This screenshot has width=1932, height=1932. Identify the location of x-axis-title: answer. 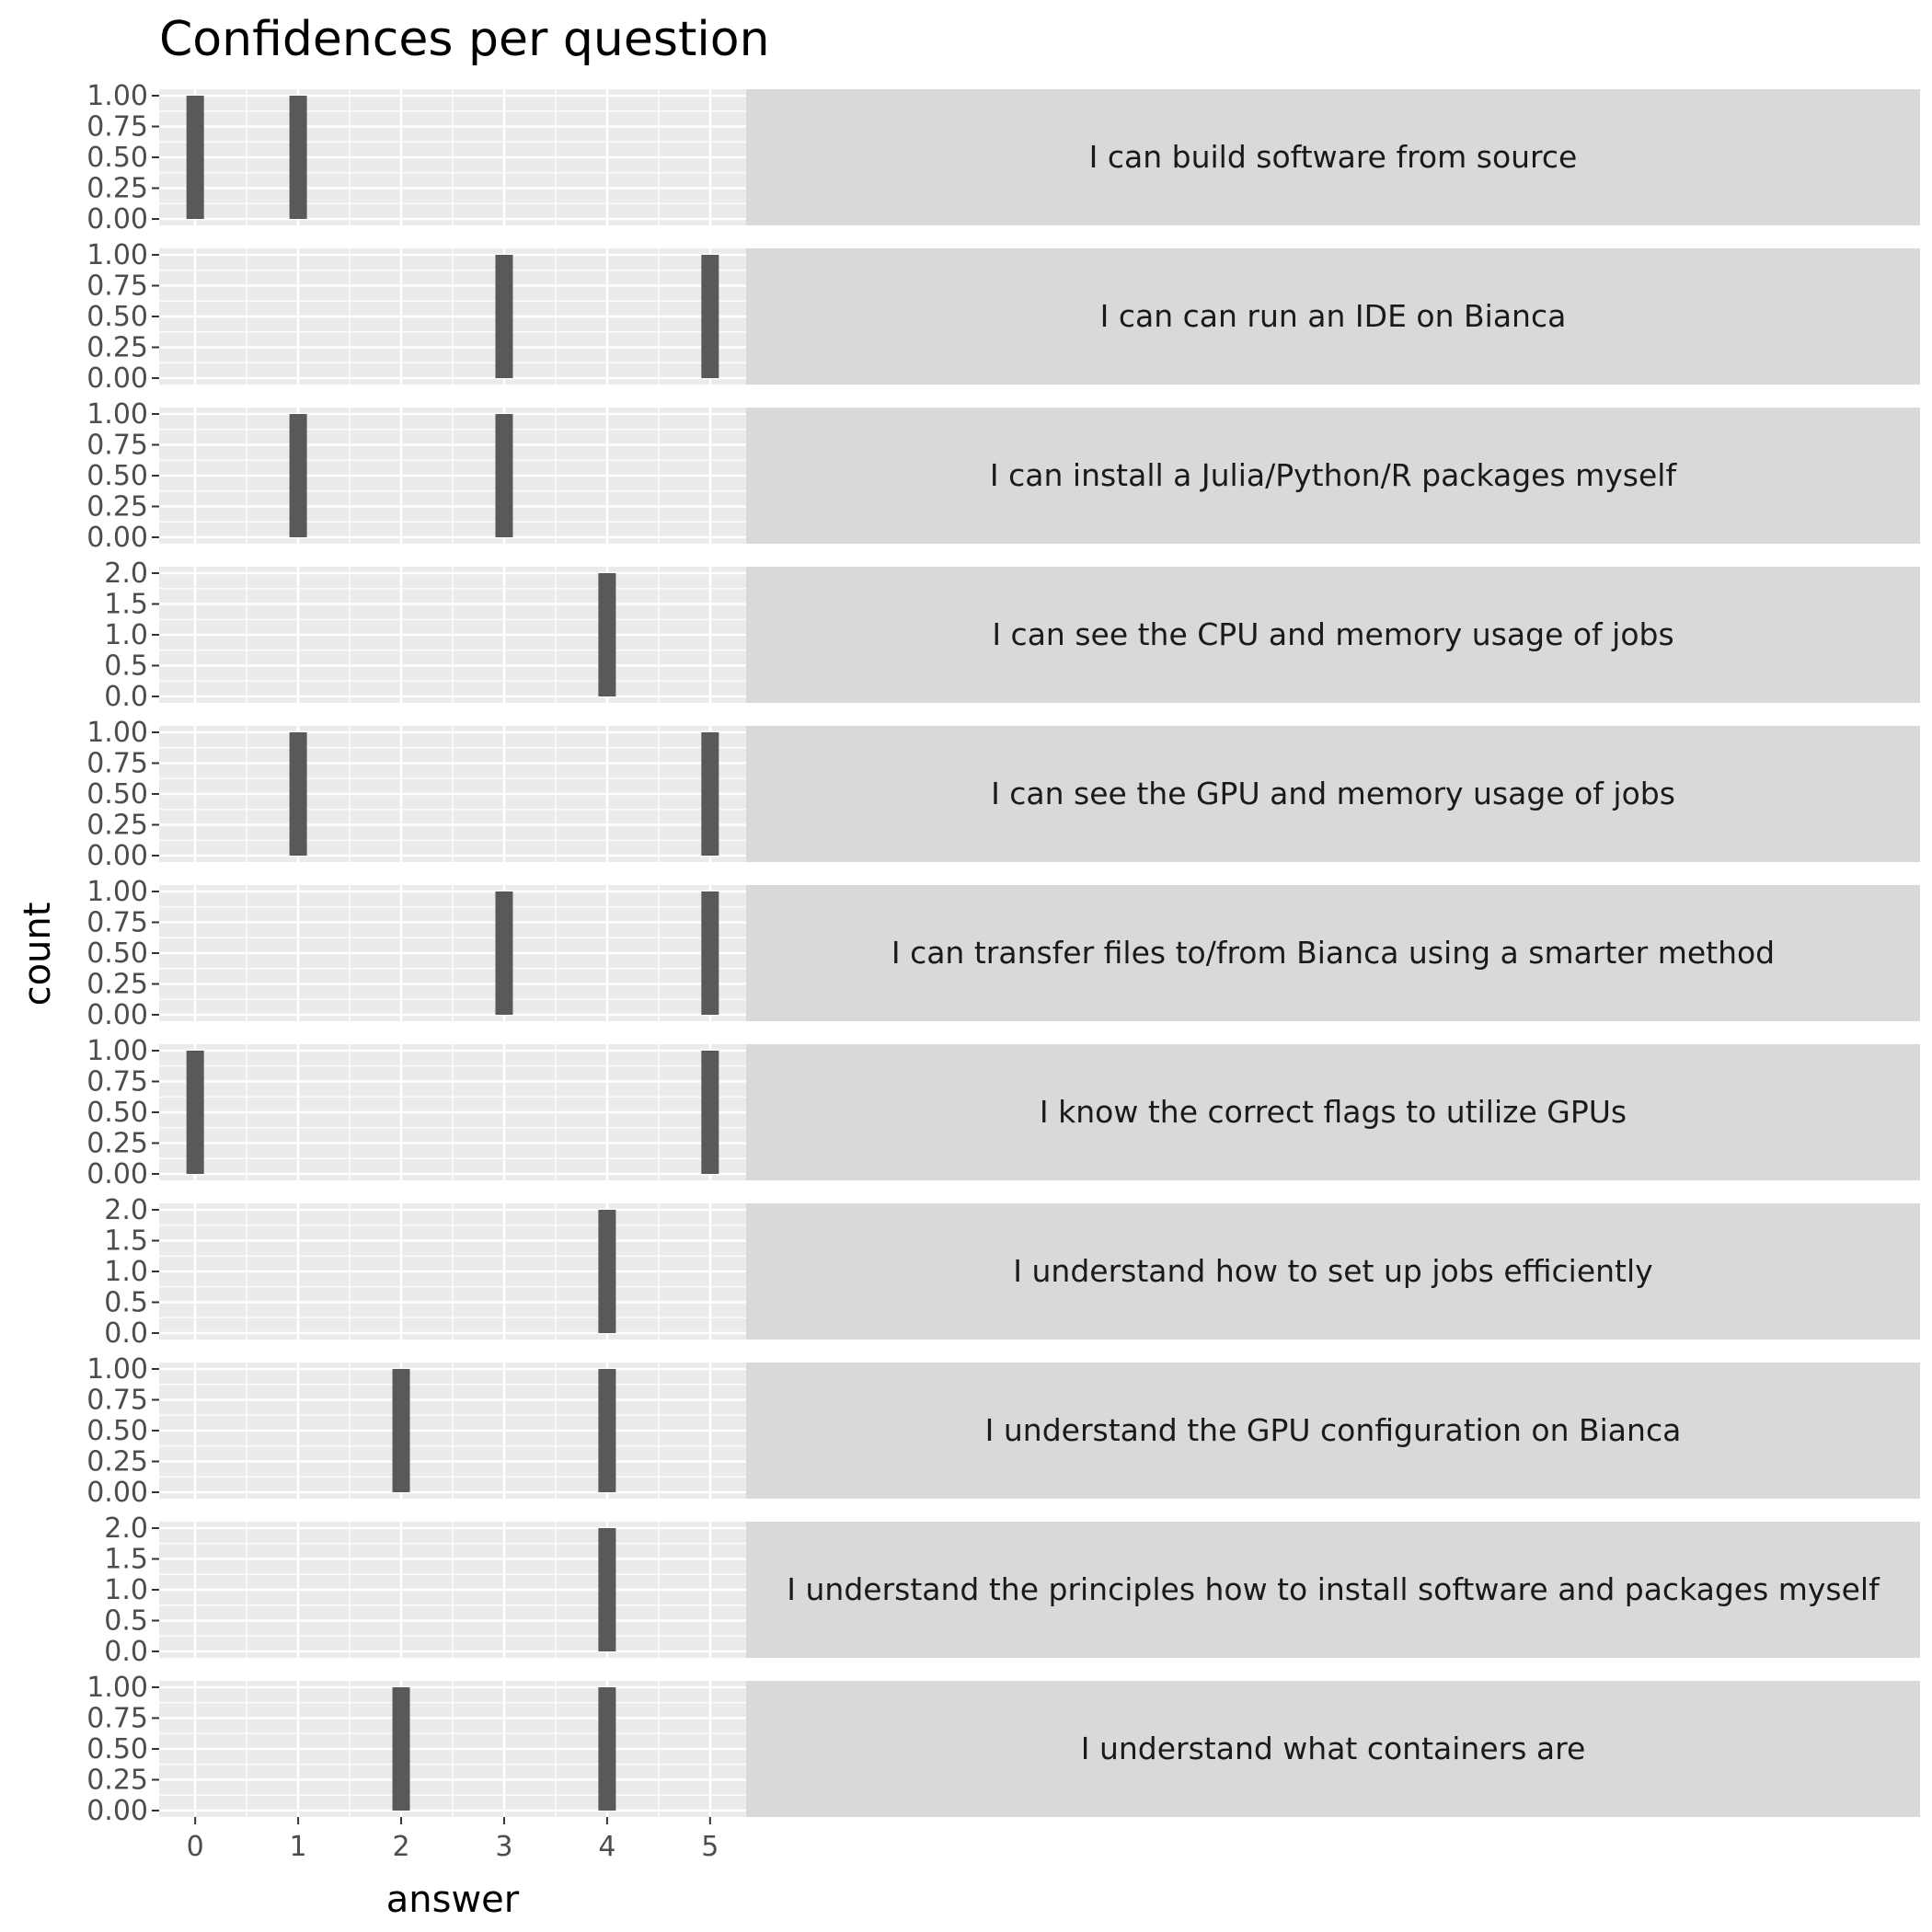
(453, 1900).